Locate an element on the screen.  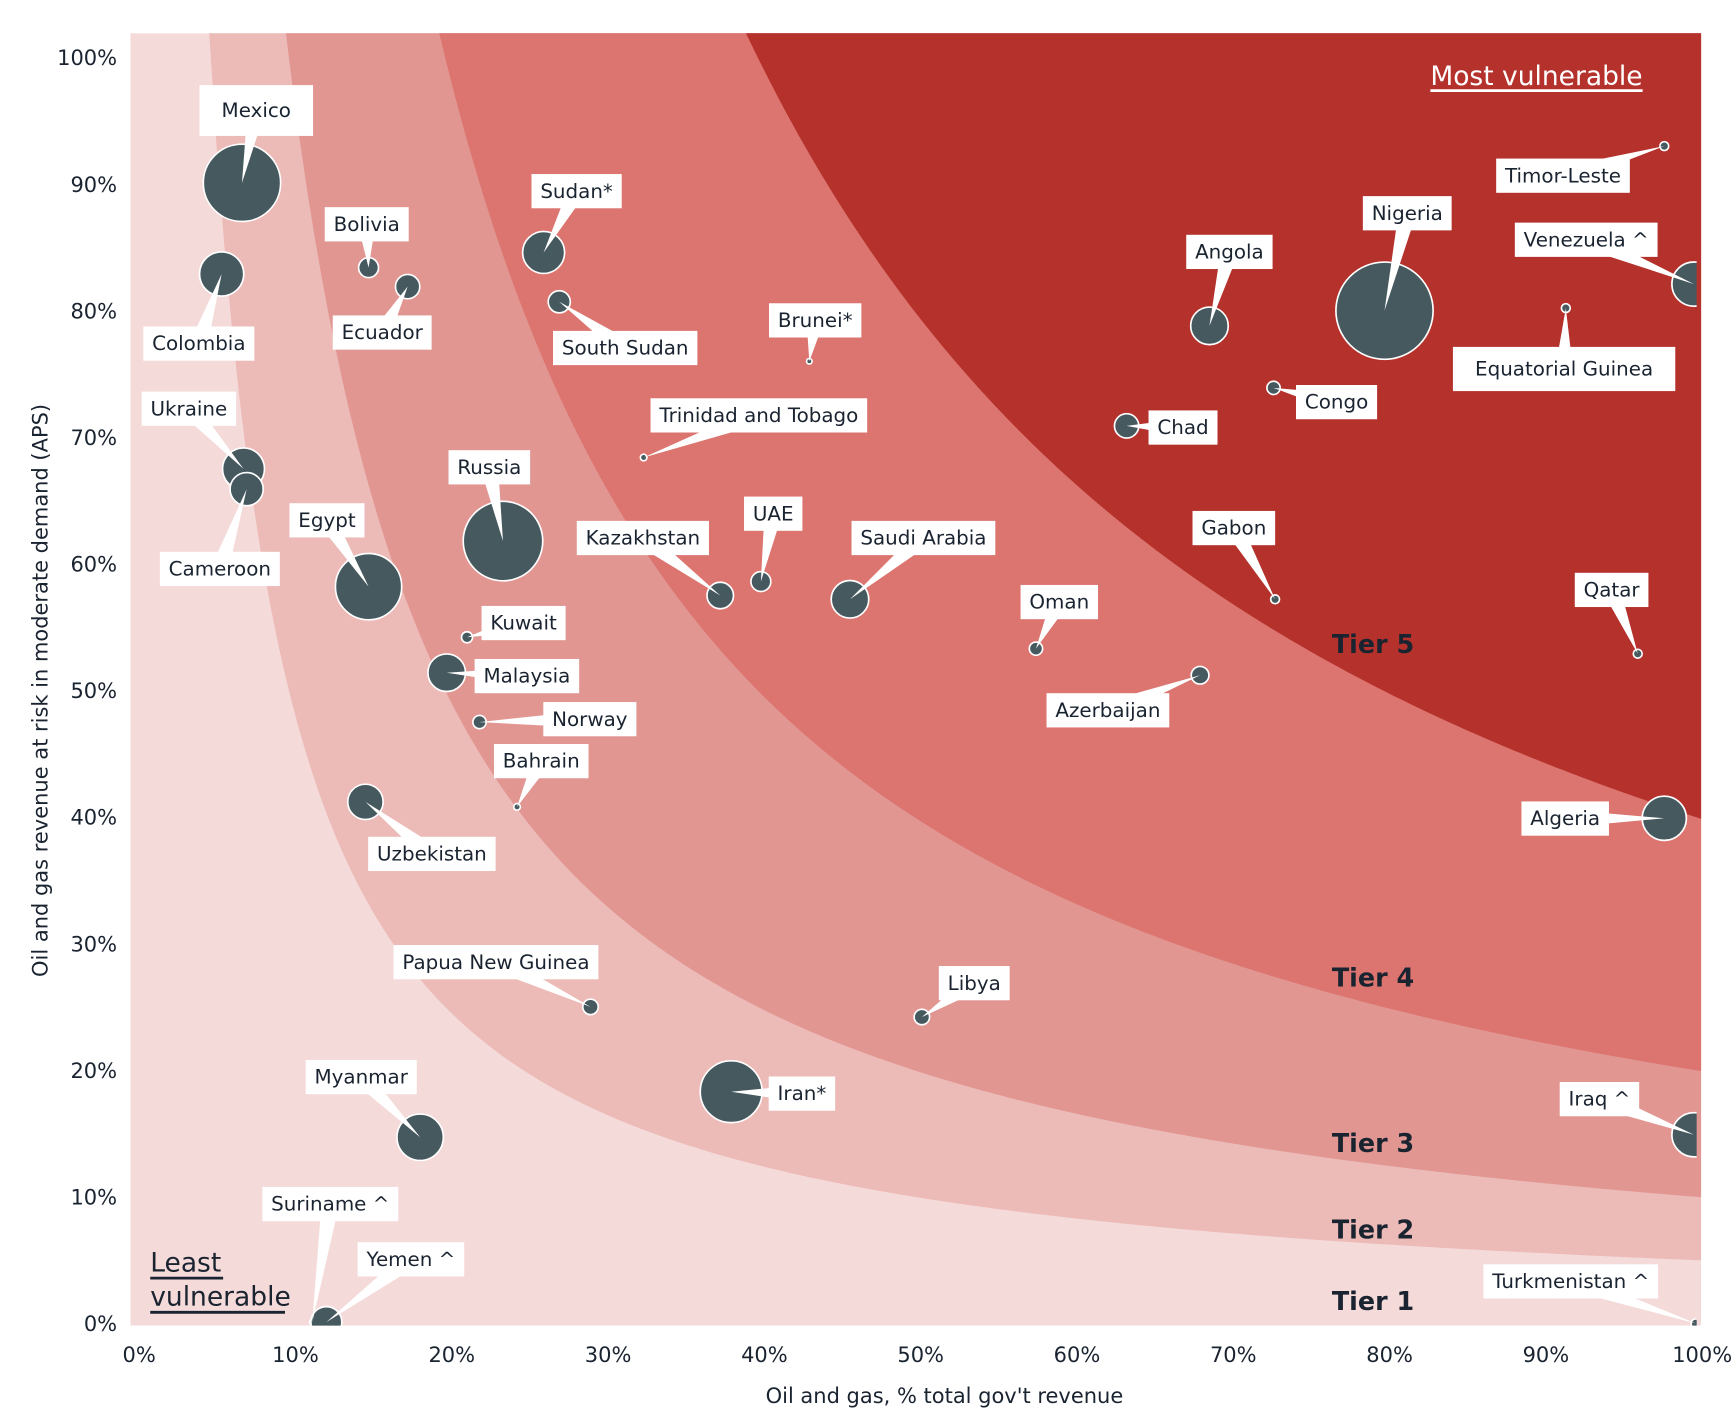
bubble-label: Ecuador is located at coordinates (382, 332).